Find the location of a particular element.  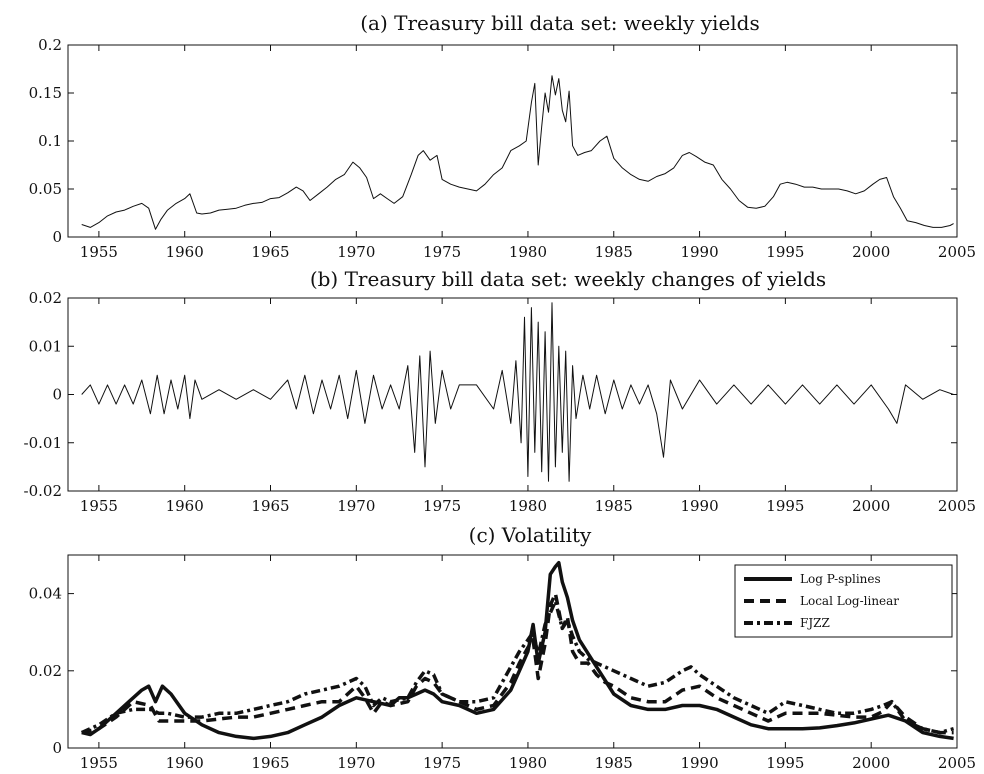

panel-a-y-tick-label: 0.1 is located at coordinates (50, 141).